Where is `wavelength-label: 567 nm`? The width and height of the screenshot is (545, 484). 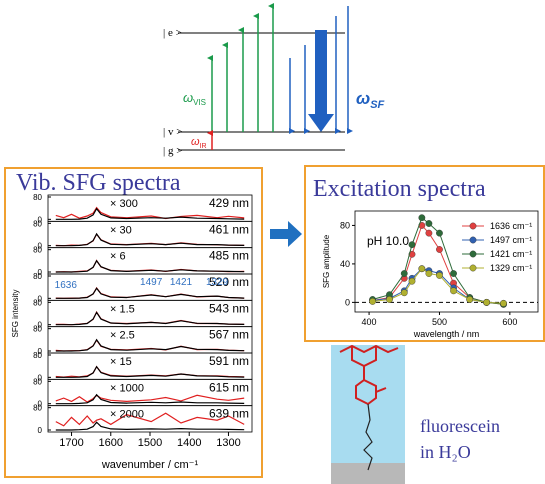 wavelength-label: 567 nm is located at coordinates (229, 335).